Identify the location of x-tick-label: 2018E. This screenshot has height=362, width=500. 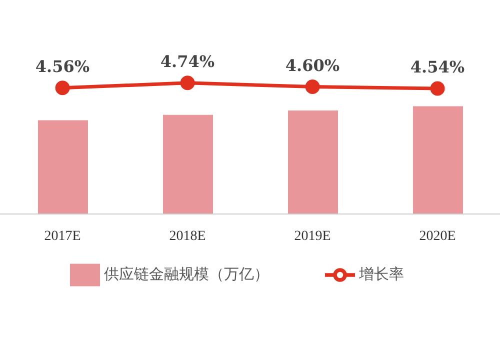
(187, 236).